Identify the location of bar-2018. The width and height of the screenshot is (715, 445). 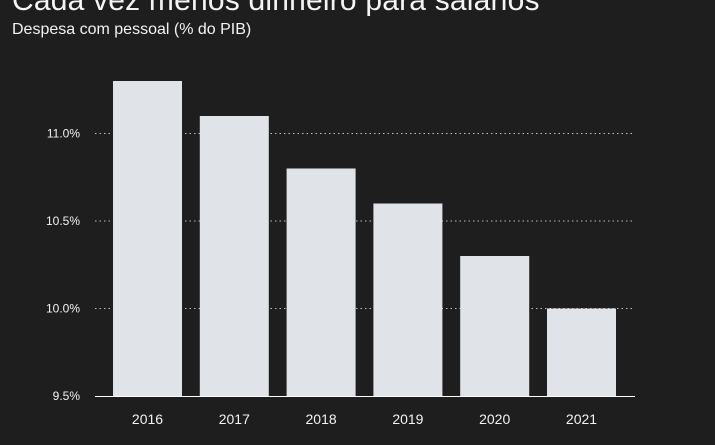
(321, 282).